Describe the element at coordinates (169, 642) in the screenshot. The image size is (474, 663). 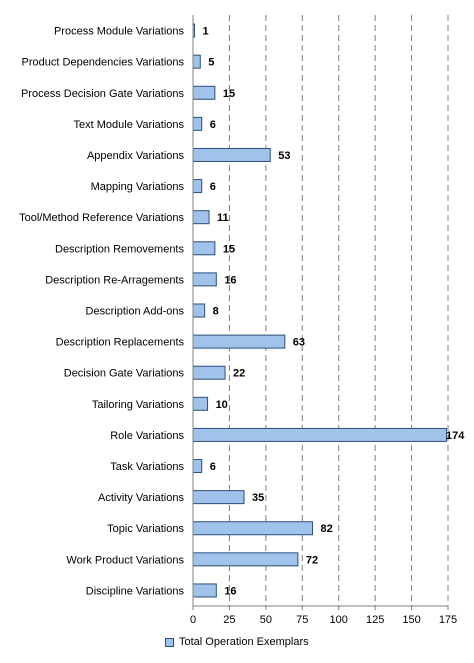
I see `legend-swatch` at that location.